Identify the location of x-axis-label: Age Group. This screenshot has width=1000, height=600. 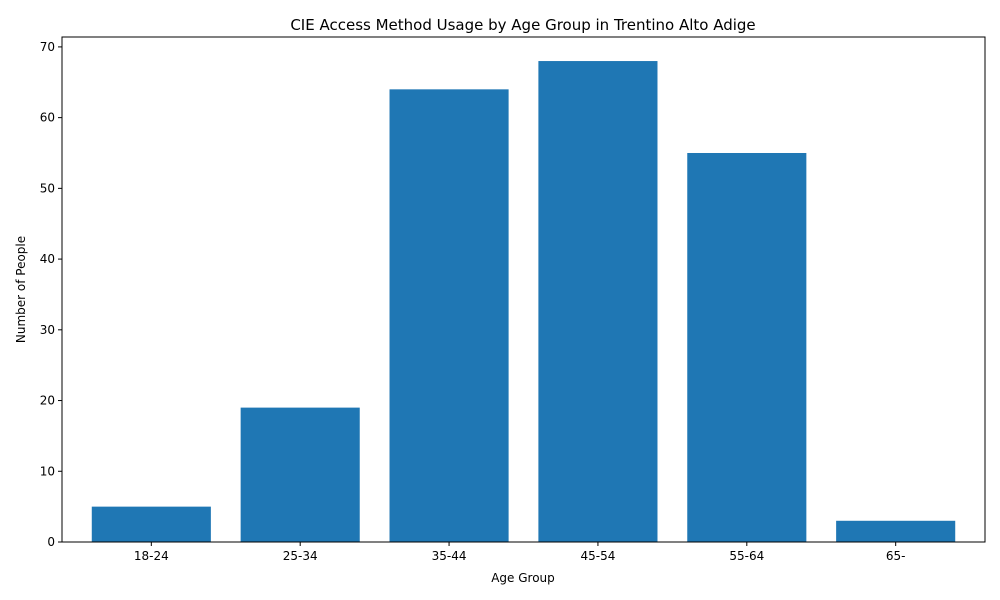
(523, 578).